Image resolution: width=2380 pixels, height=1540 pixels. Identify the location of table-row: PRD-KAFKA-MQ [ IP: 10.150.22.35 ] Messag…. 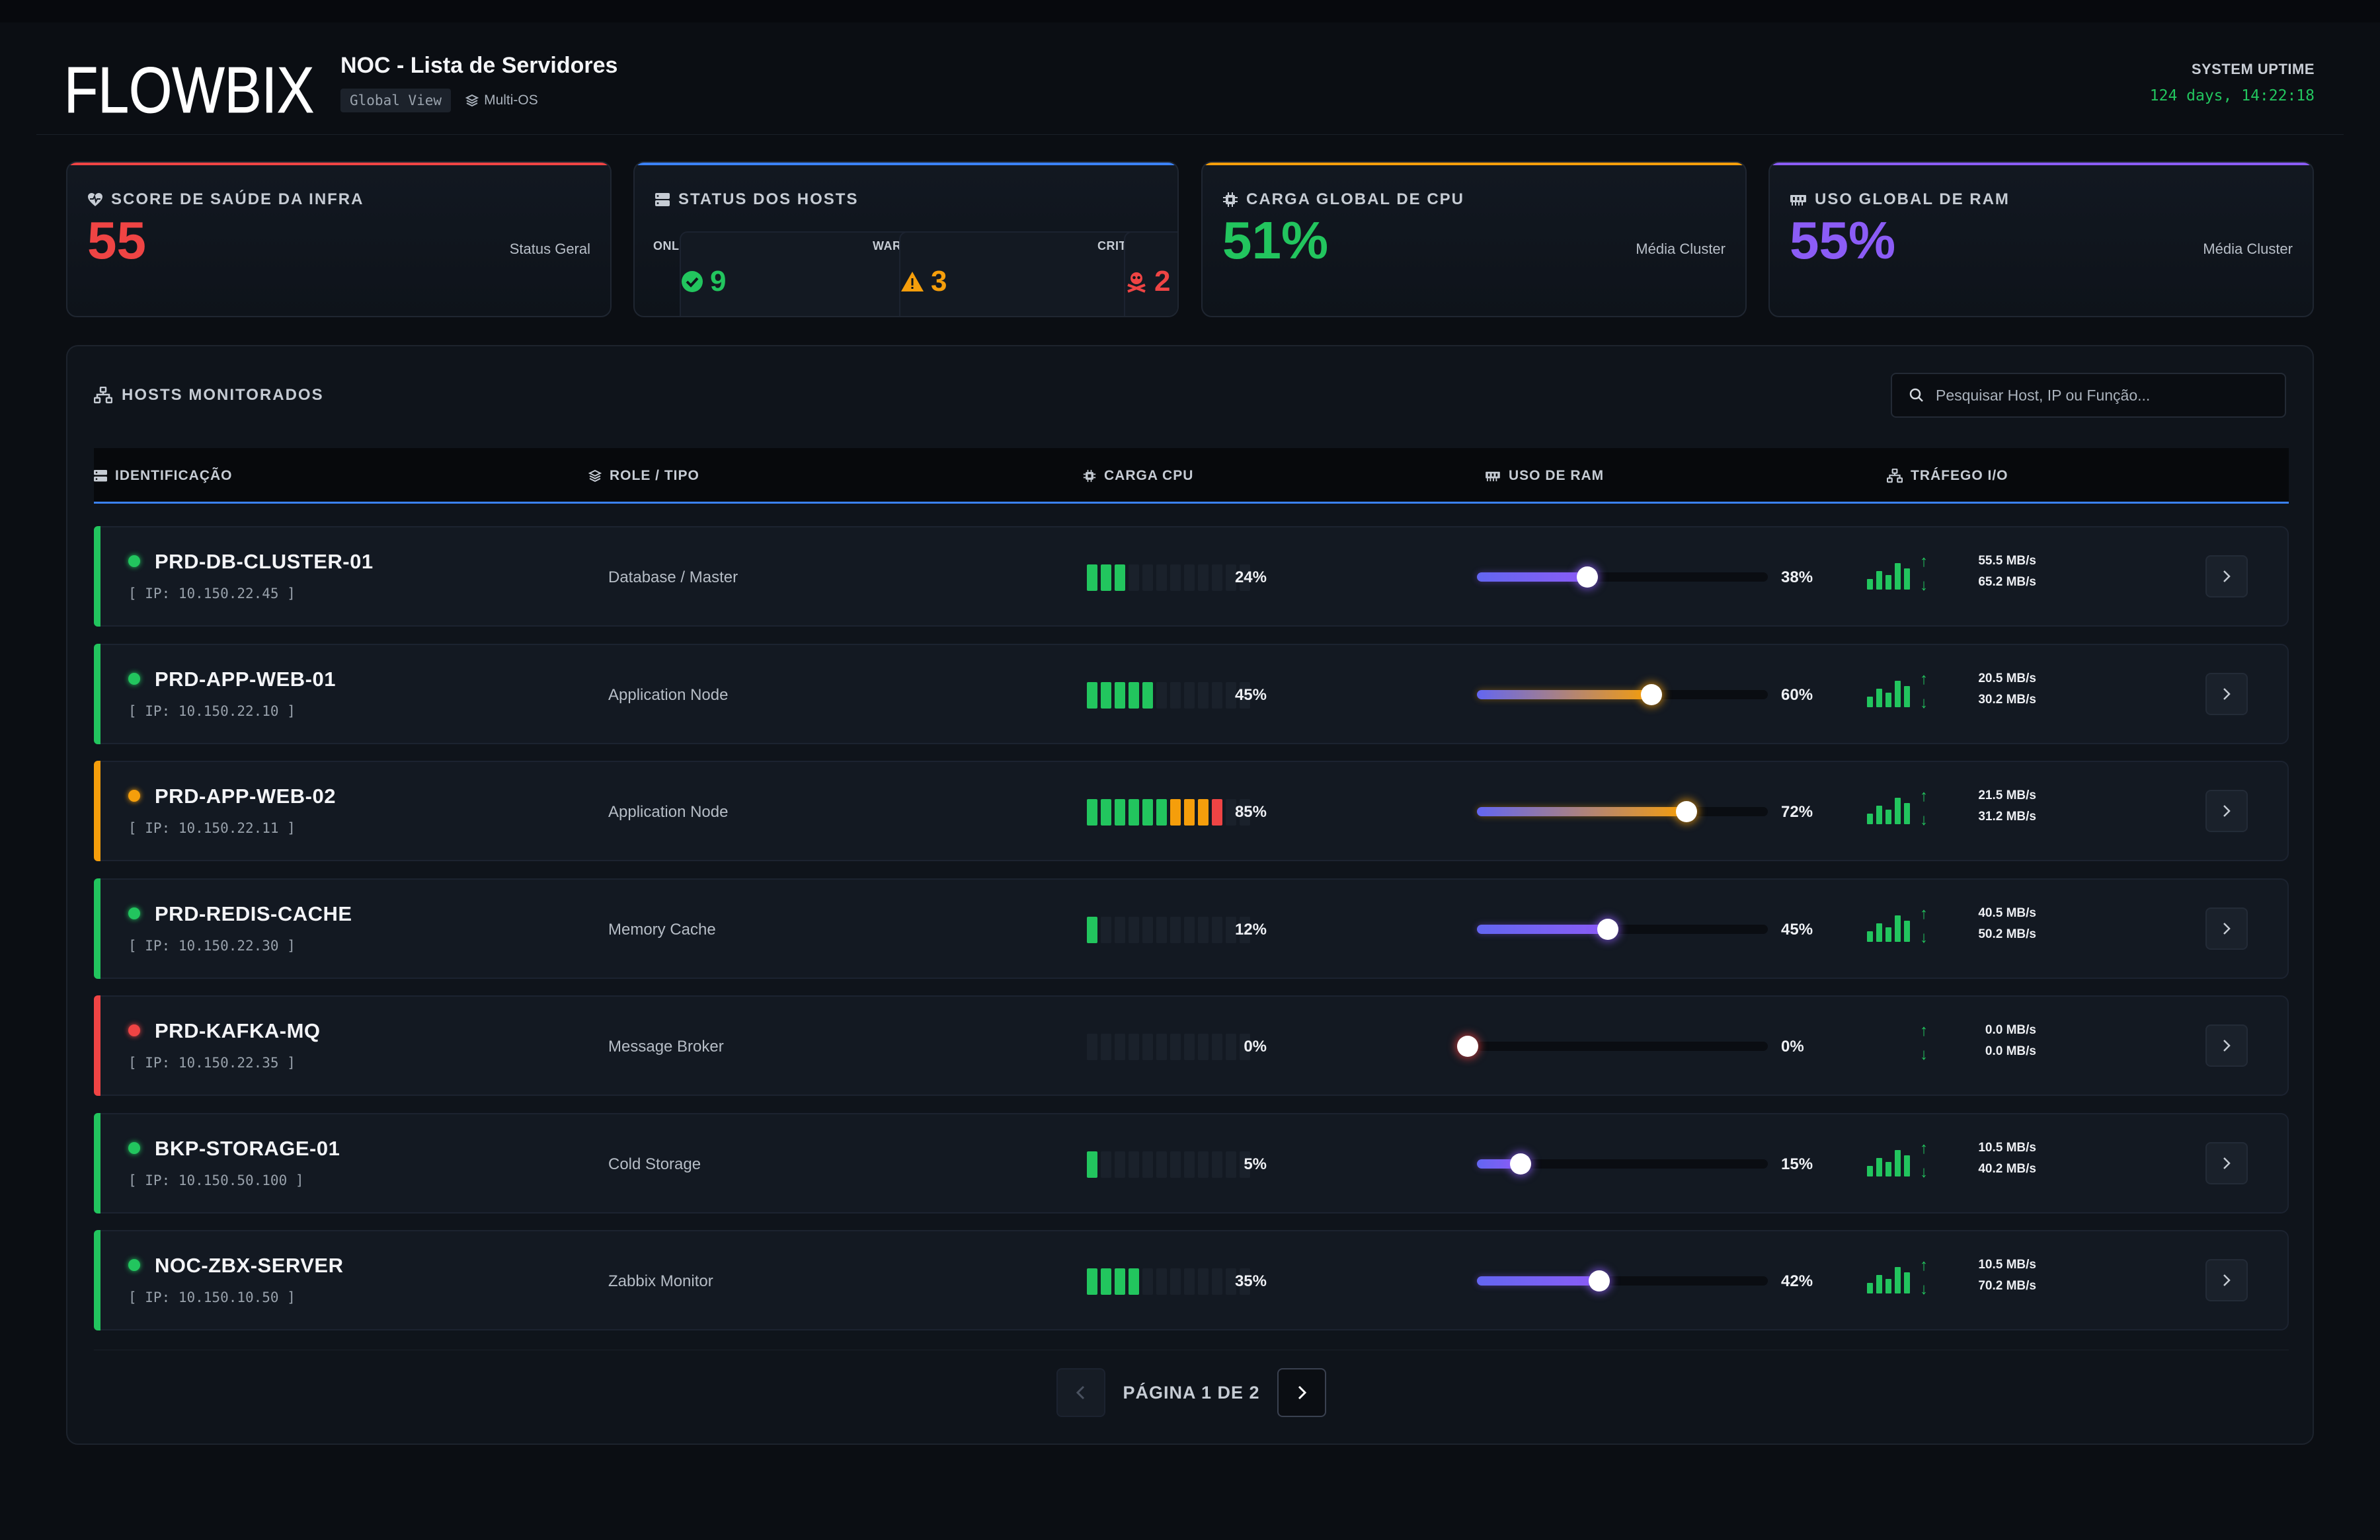
(1191, 1045).